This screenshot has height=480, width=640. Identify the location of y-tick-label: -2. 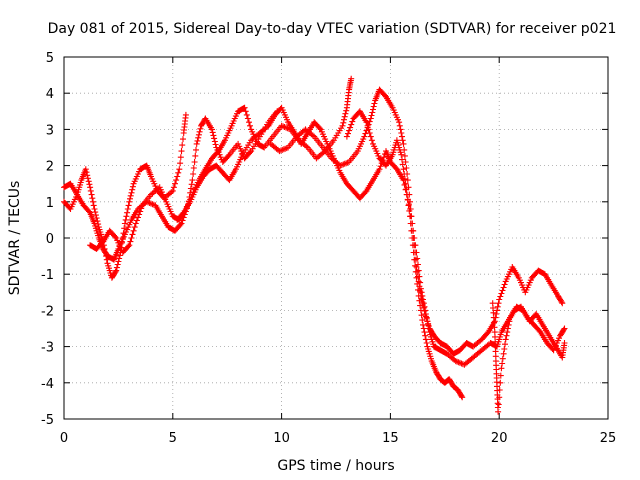
(47, 311).